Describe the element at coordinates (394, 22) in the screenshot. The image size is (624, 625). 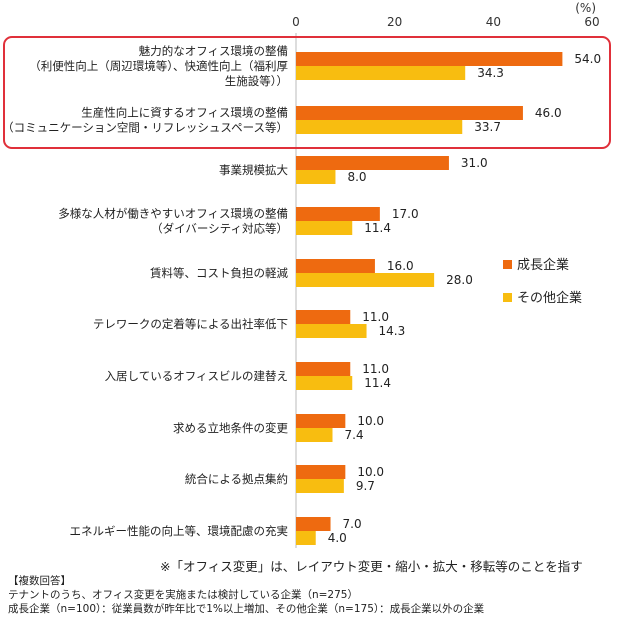
I see `x-tick-label: 20` at that location.